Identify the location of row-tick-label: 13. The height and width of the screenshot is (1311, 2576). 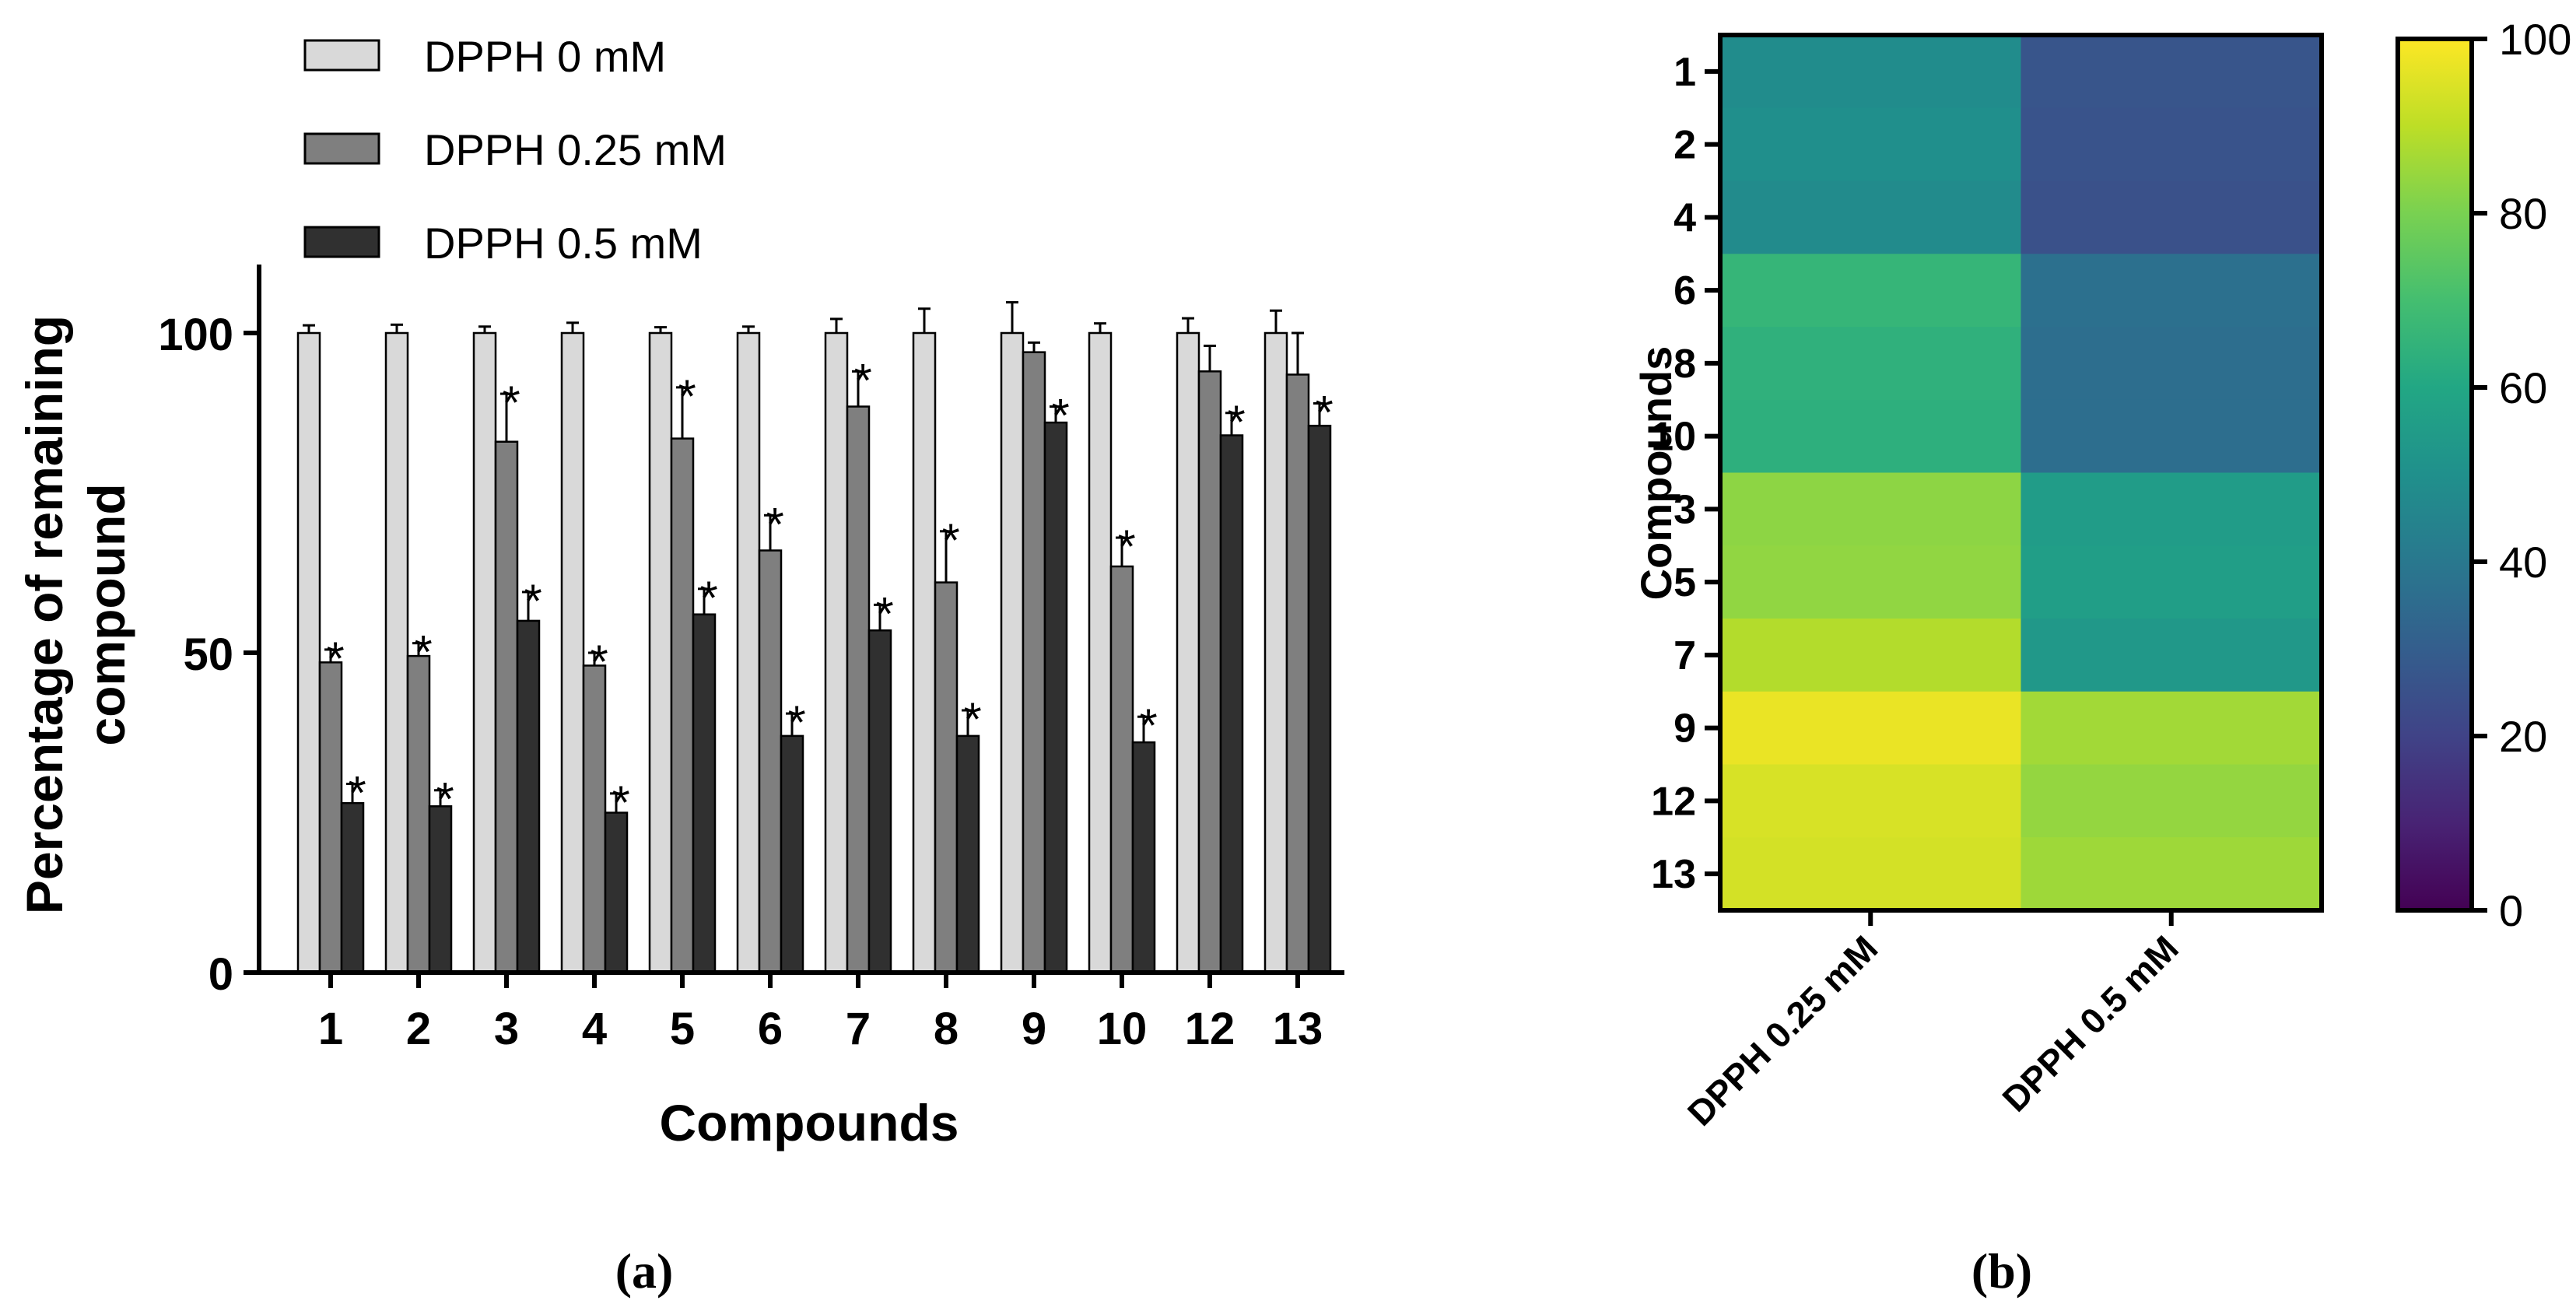
(1673, 874).